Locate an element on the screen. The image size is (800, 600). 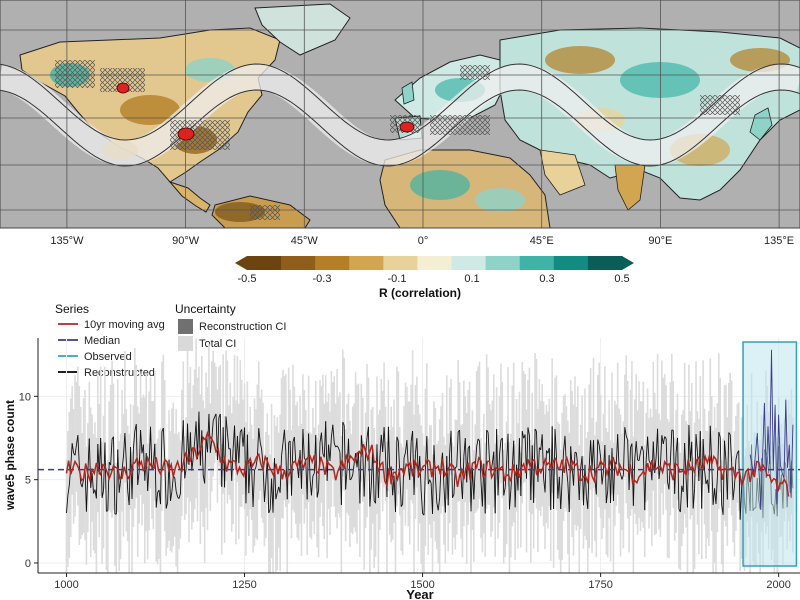
map-x-axis: 135°W 90°W 45°W 0° 45°E 90°E 135°E is located at coordinates (422, 241).